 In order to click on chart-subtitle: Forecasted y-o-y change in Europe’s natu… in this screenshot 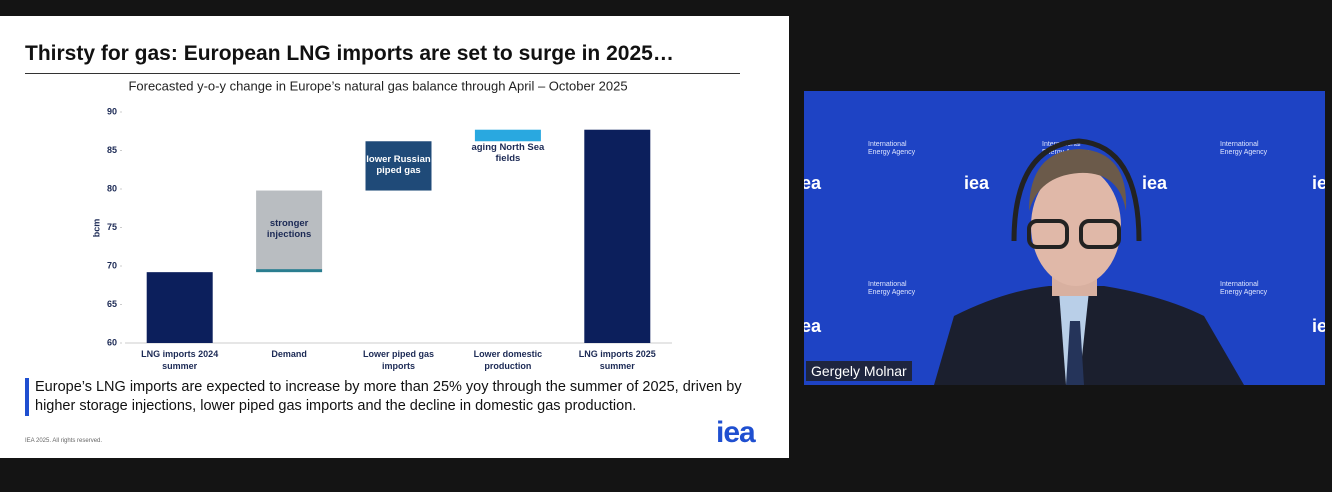, I will do `click(377, 85)`.